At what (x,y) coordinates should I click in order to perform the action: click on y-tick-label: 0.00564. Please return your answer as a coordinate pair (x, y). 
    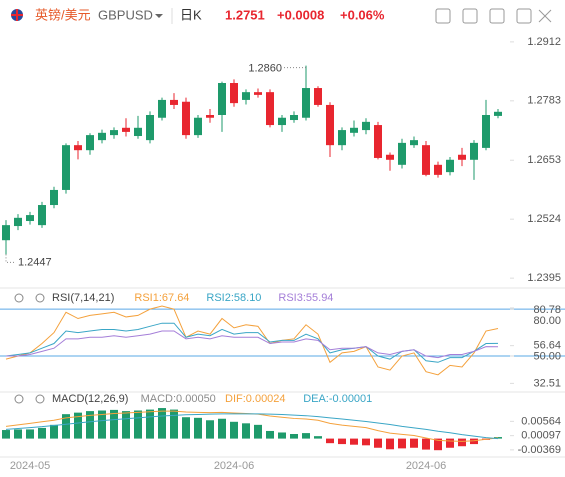
    Looking at the image, I should click on (541, 421).